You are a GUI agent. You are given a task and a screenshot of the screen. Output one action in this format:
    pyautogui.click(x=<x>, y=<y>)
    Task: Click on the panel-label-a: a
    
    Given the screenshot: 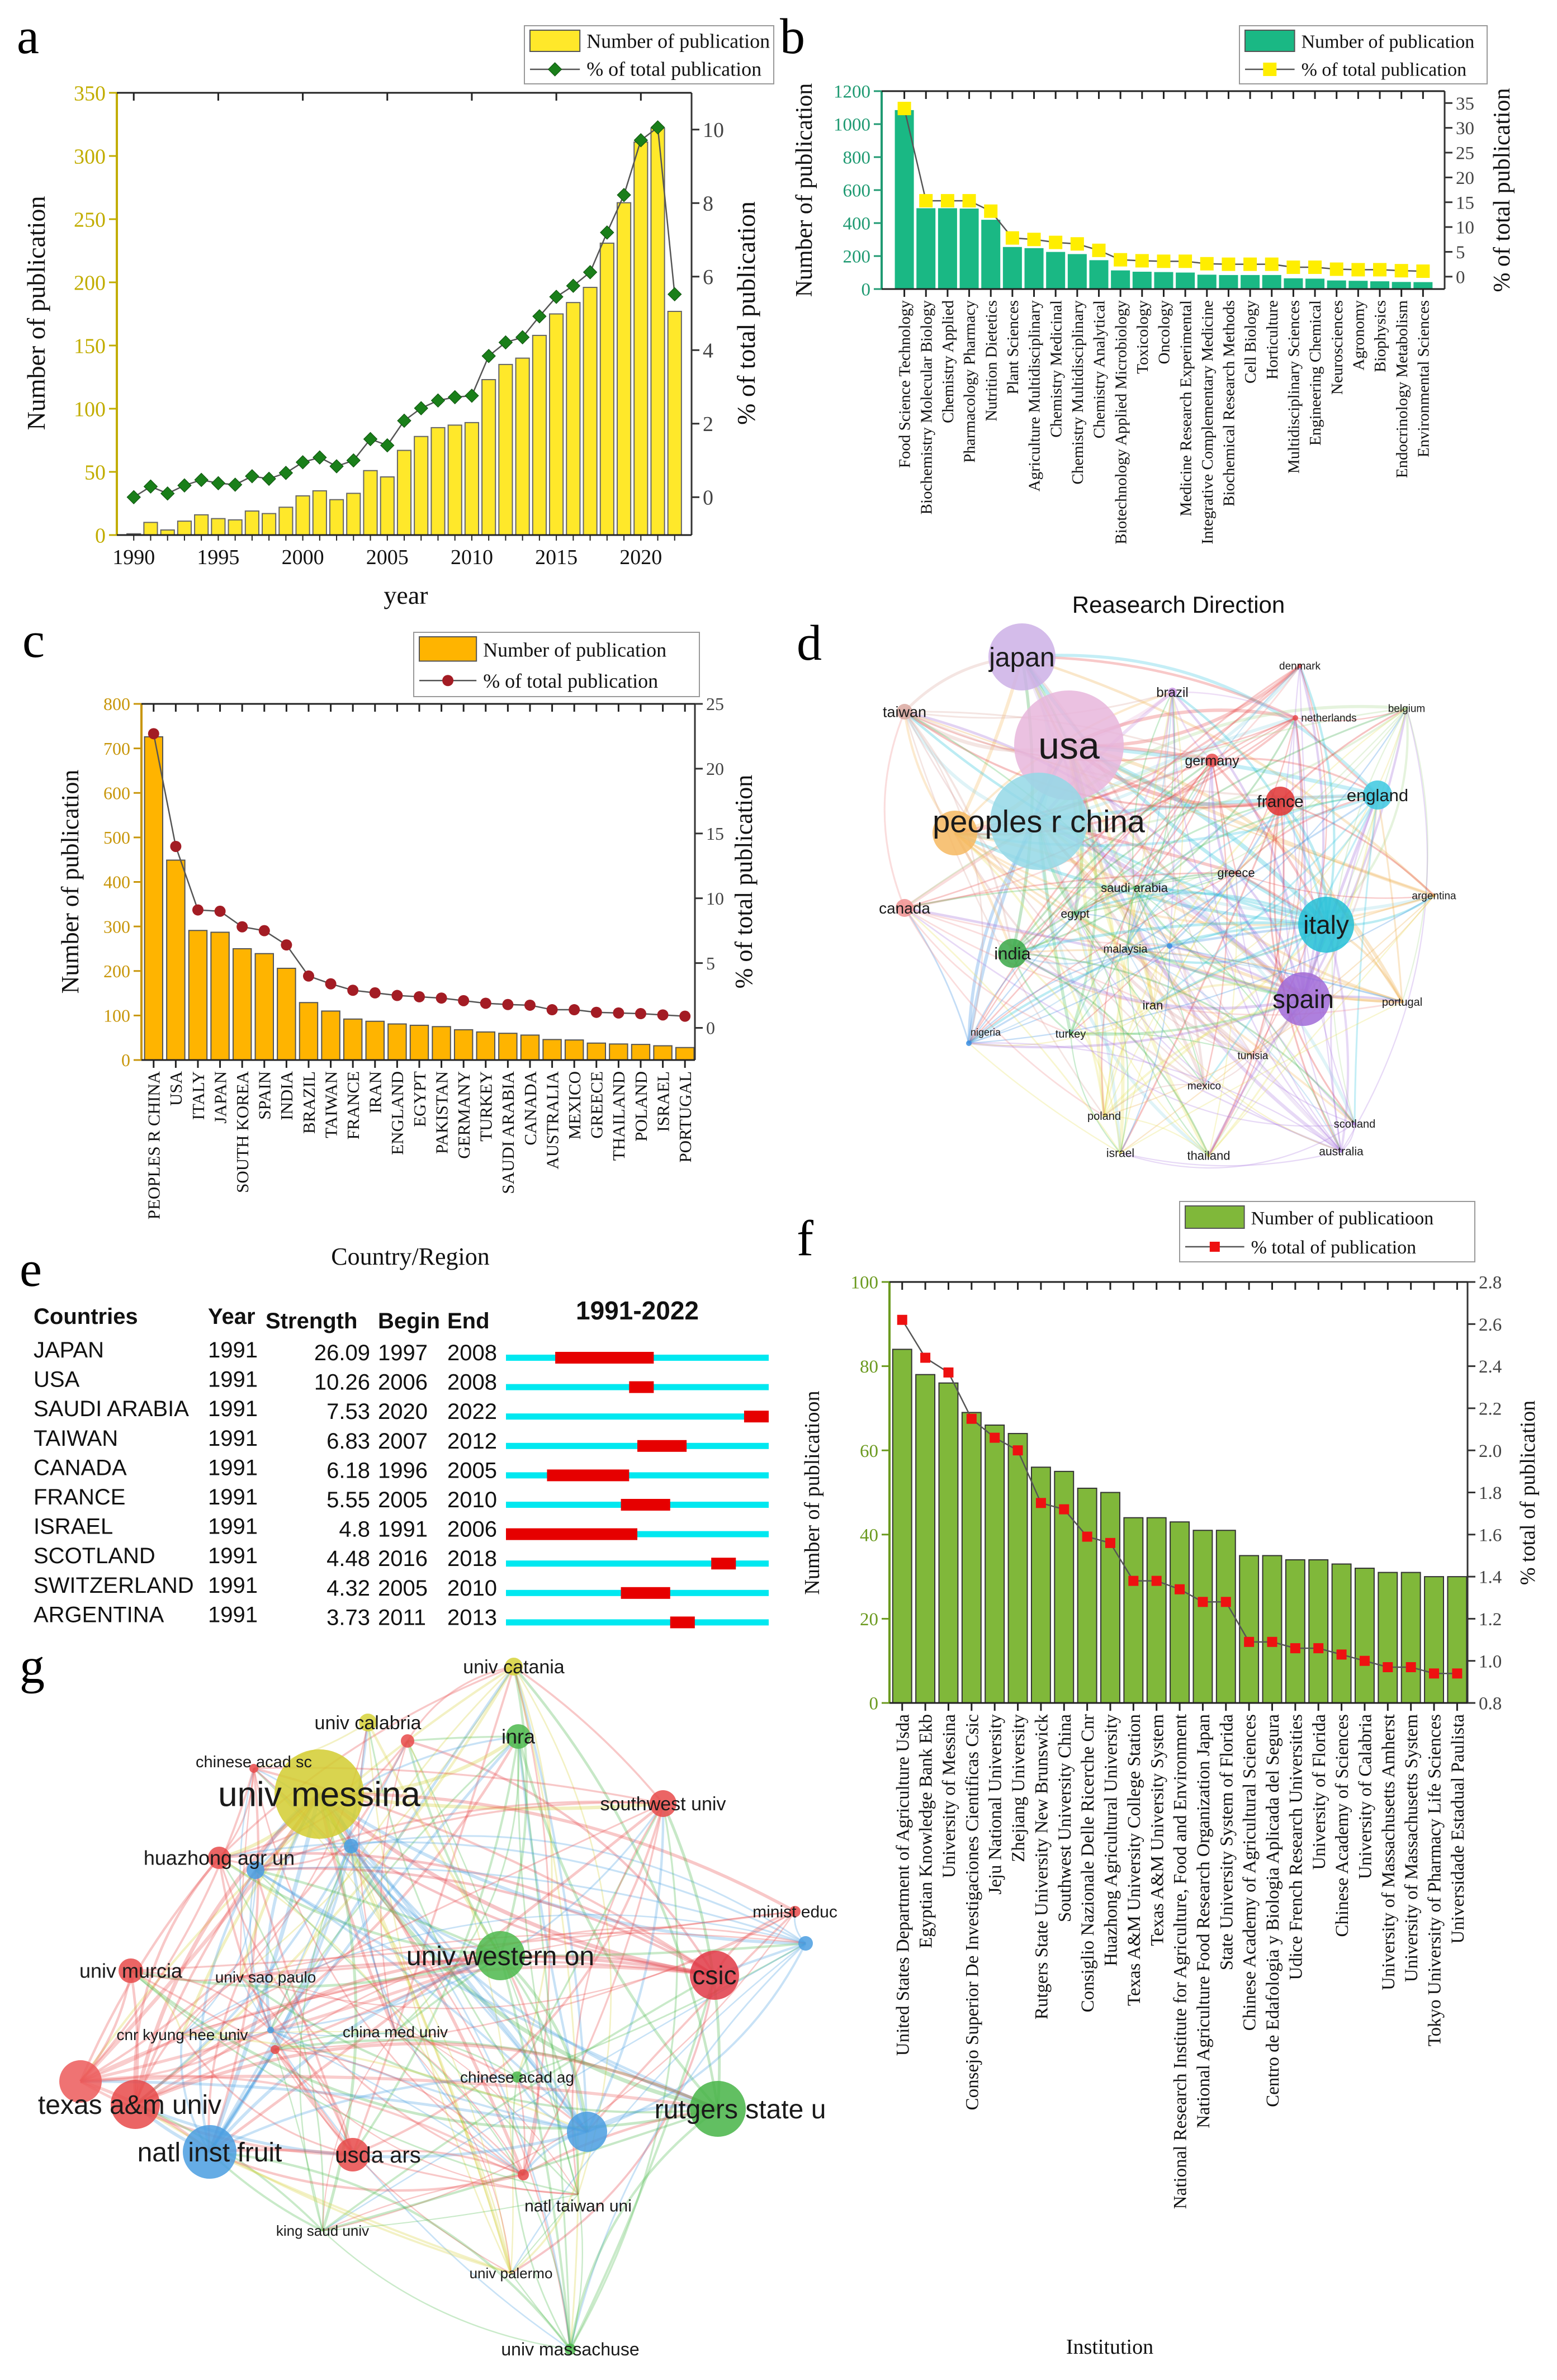 What is the action you would take?
    pyautogui.click(x=28, y=36)
    